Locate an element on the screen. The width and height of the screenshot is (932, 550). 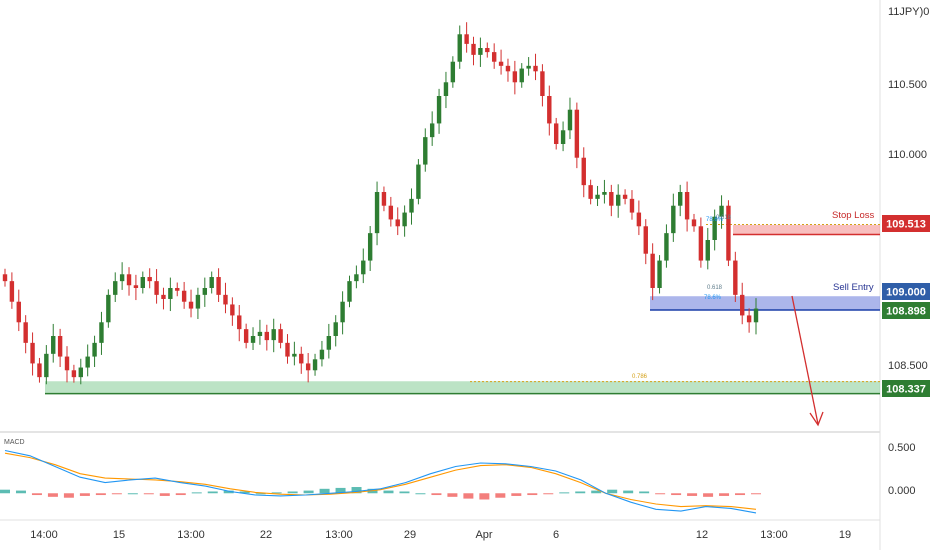
stop-loss-zone is located at coordinates (806, 229).